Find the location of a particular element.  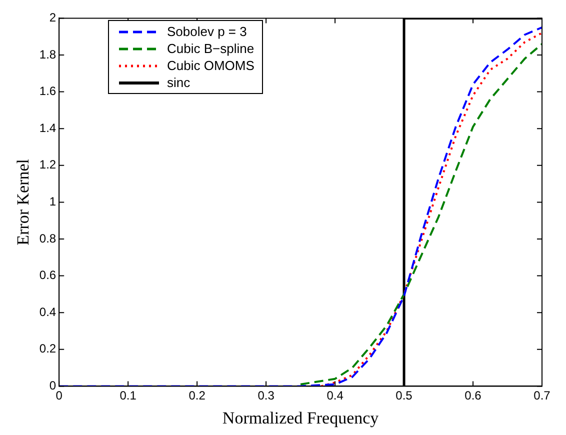

x-tick-label: 0.7 is located at coordinates (542, 395).